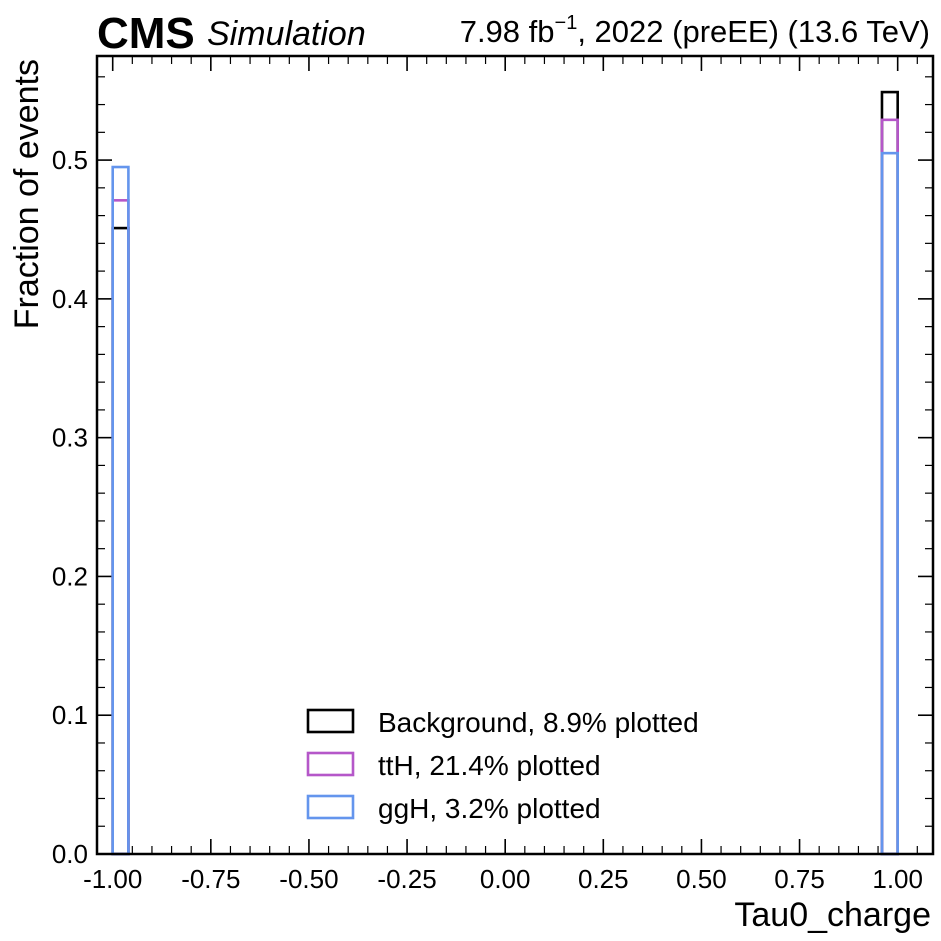 The image size is (941, 941). I want to click on legend-label: ttH, 21.4% plotted, so click(489, 765).